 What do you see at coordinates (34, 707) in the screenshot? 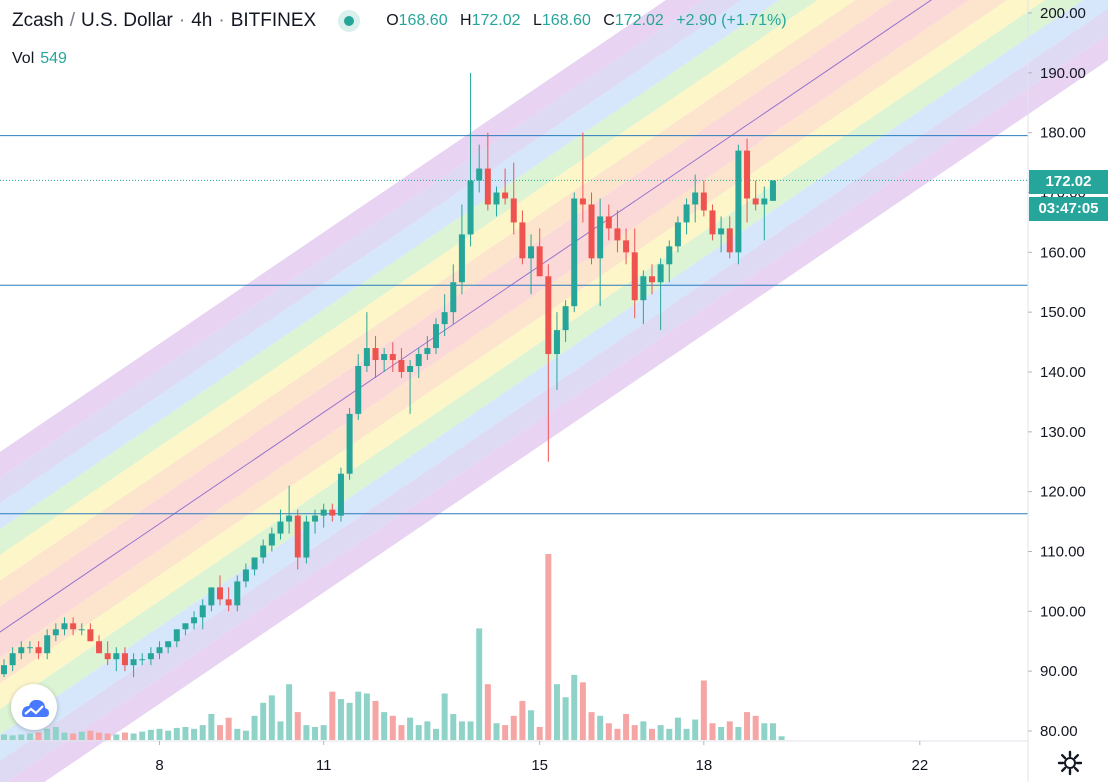
I see `tradingview-logo-button` at bounding box center [34, 707].